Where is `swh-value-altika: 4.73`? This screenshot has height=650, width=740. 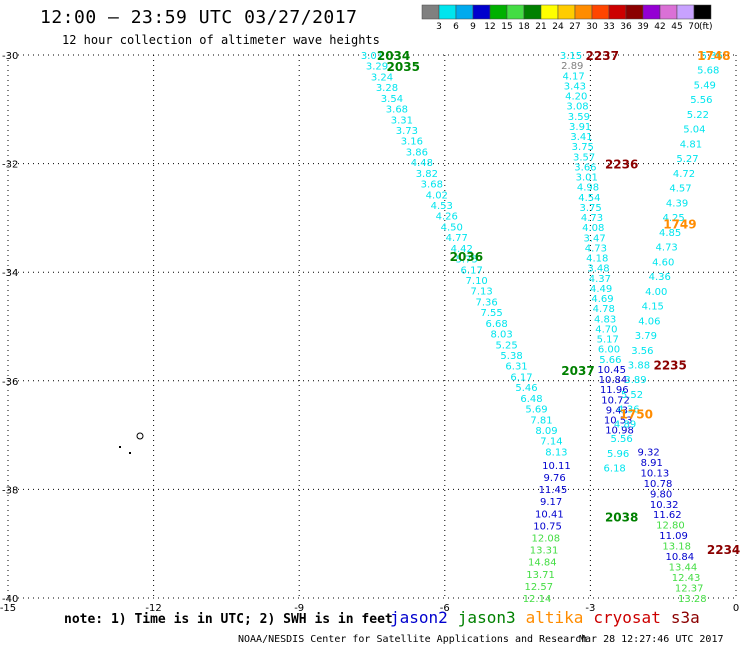 swh-value-altika: 4.73 is located at coordinates (667, 248).